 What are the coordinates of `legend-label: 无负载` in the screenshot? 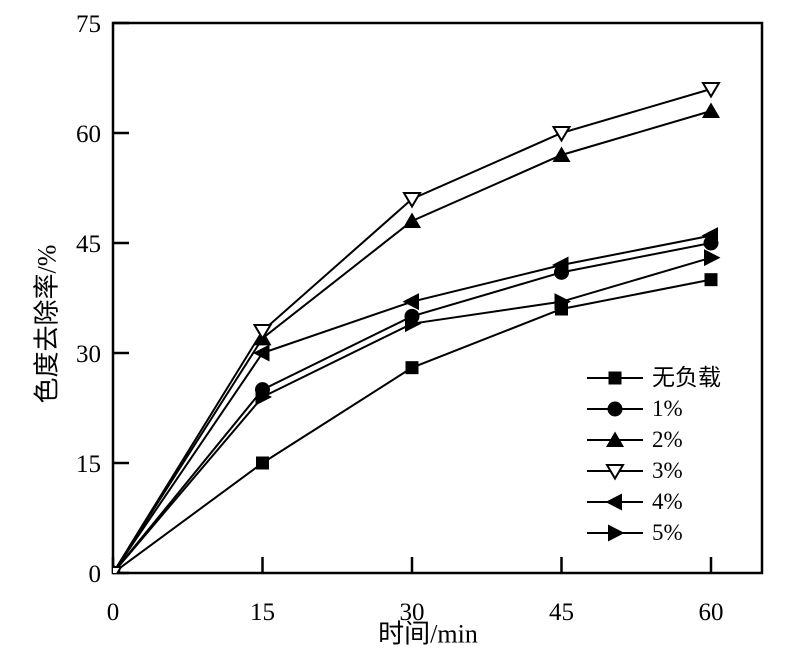 It's located at (686, 377).